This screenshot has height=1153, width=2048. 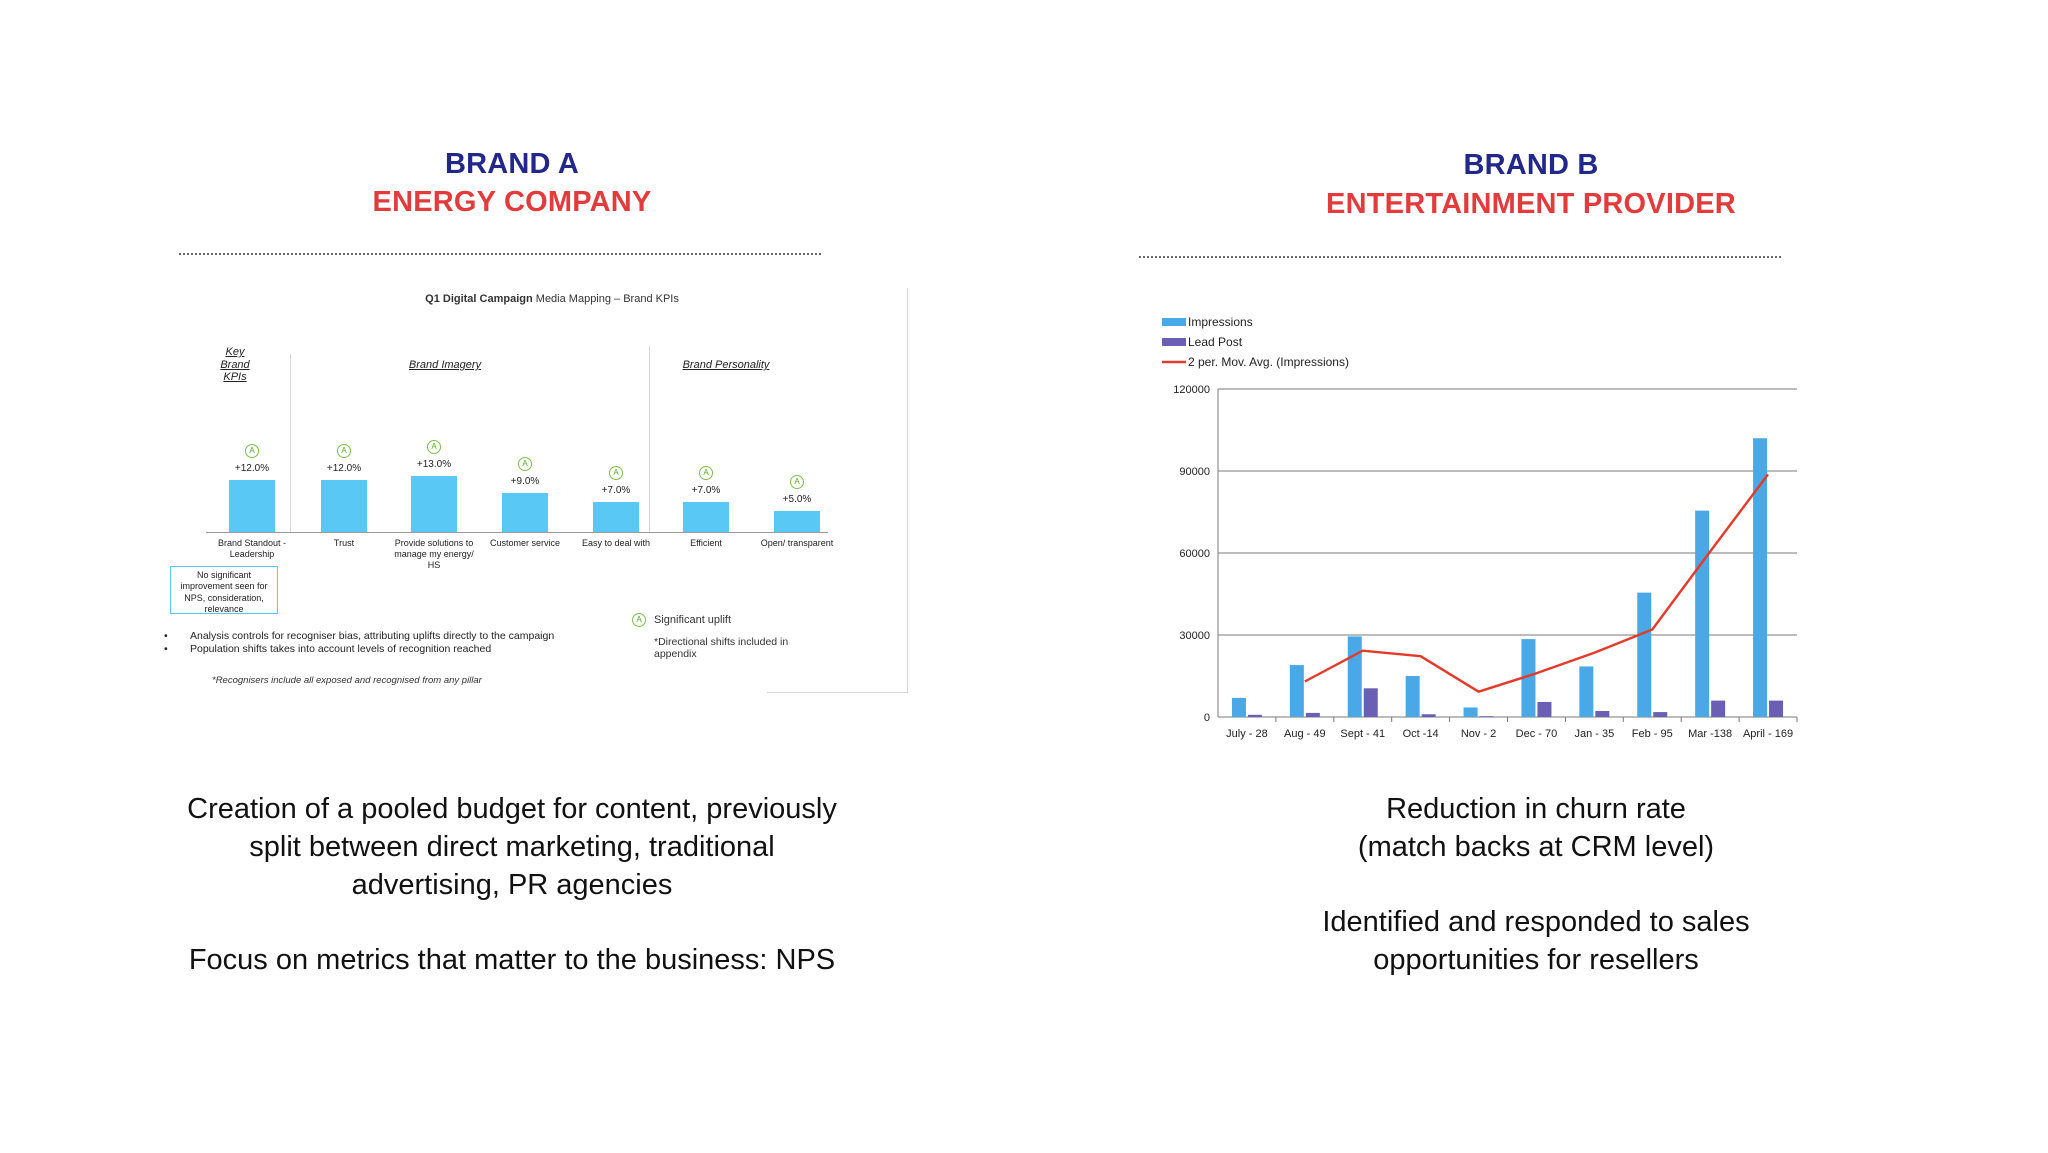 What do you see at coordinates (1194, 472) in the screenshot?
I see `y-tick-label: 90000` at bounding box center [1194, 472].